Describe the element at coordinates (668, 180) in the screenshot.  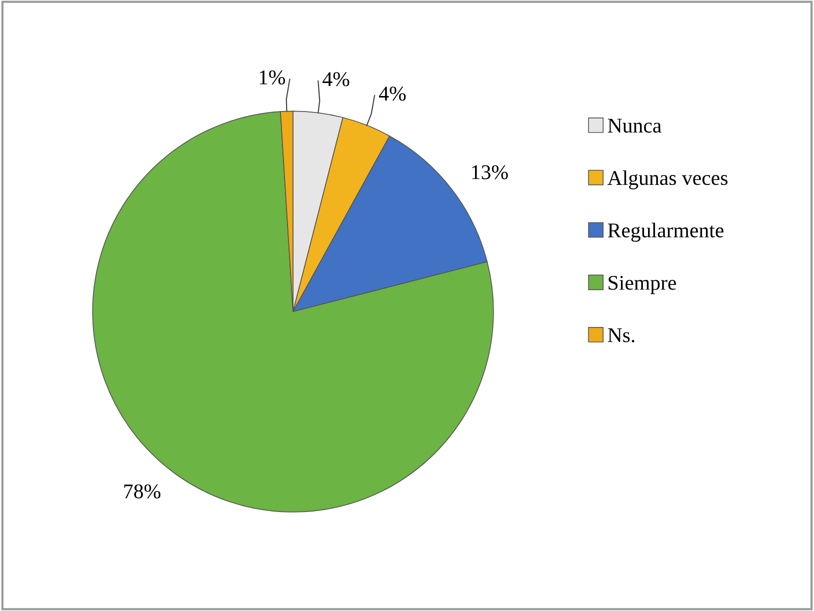
I see `legend-label: Algunas veces` at that location.